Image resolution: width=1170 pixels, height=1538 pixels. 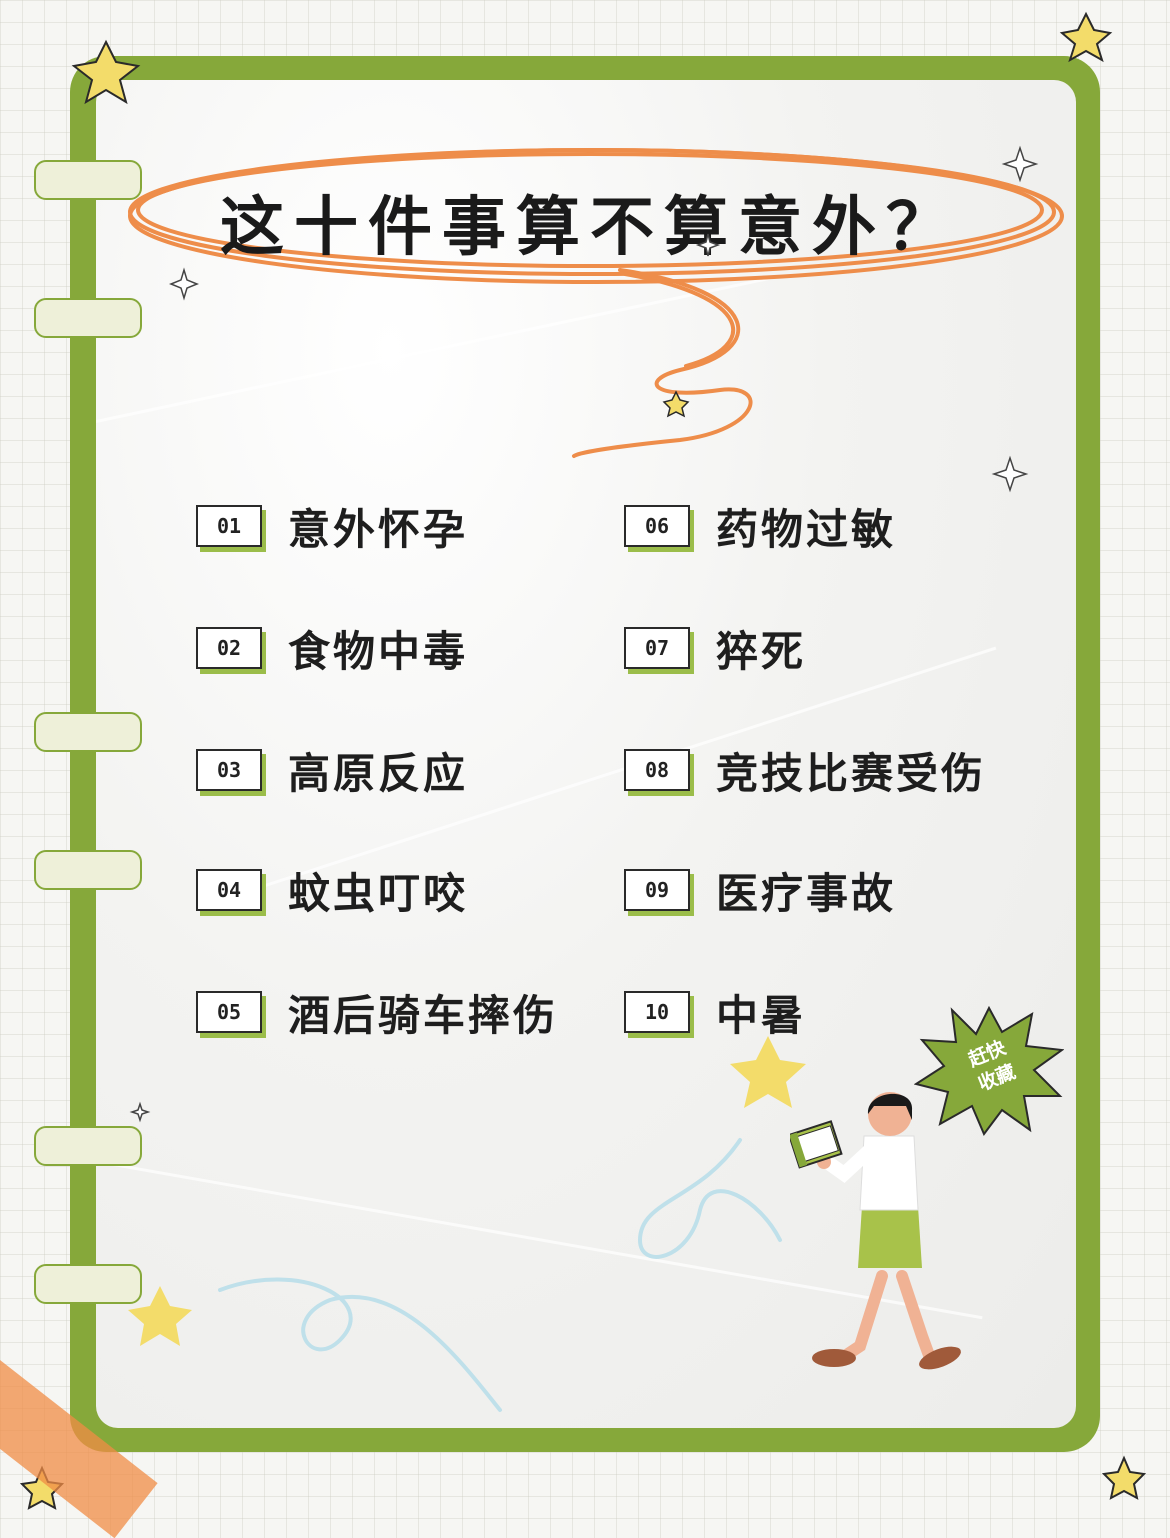 I want to click on item-label: 酒后骑车摔伤, so click(x=423, y=1015).